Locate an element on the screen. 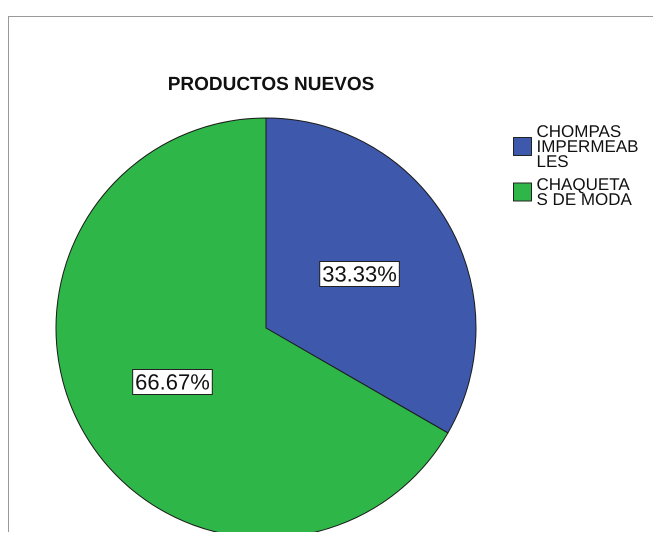 The height and width of the screenshot is (540, 661). data-label: 66.67% is located at coordinates (172, 382).